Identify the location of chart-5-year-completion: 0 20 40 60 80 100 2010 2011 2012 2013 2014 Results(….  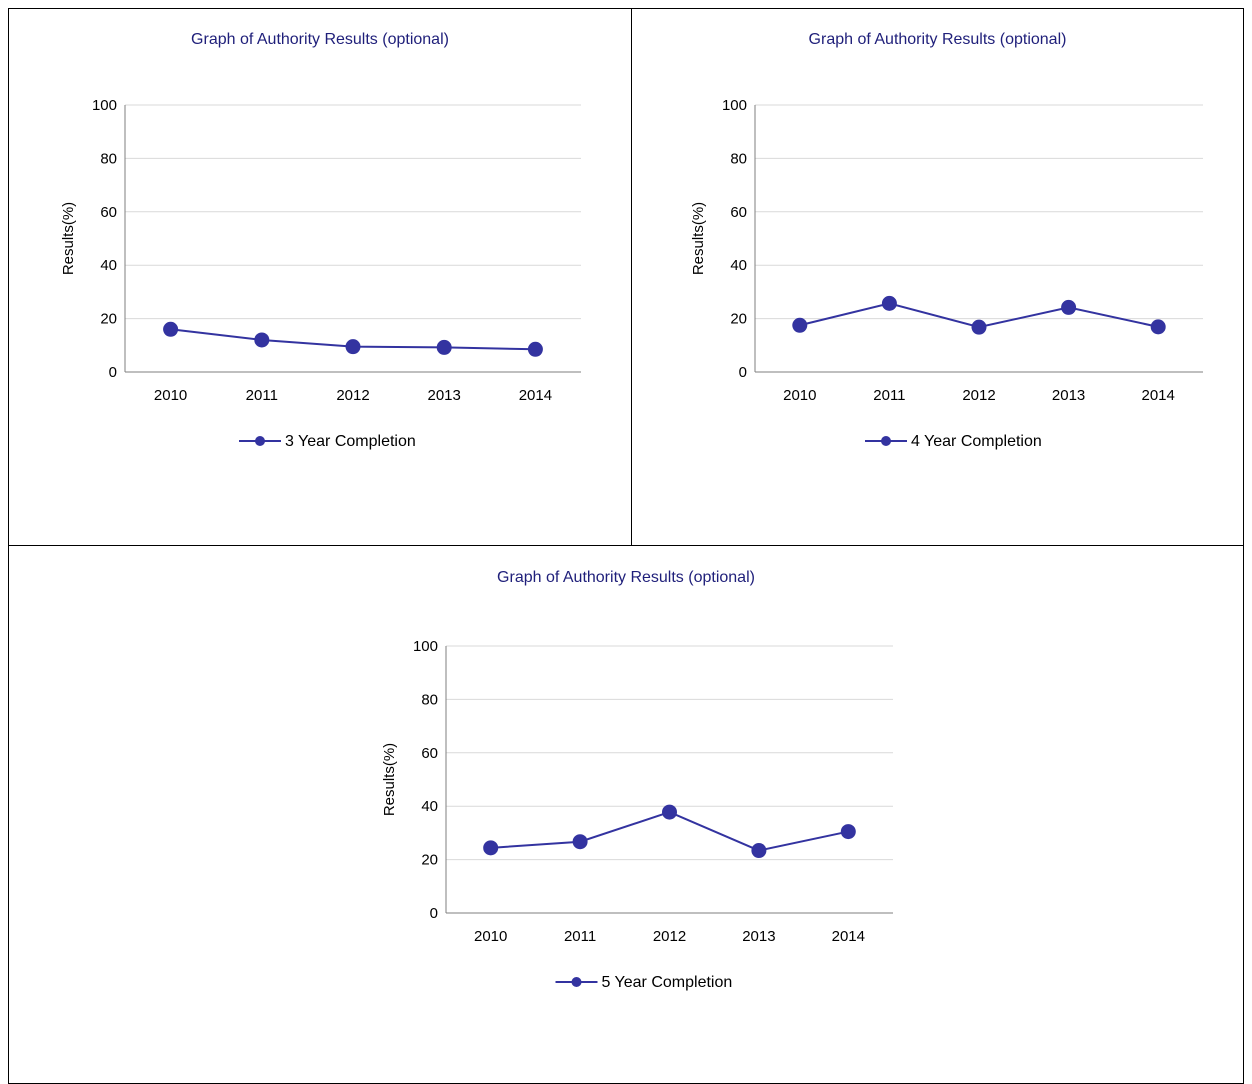
(637, 814).